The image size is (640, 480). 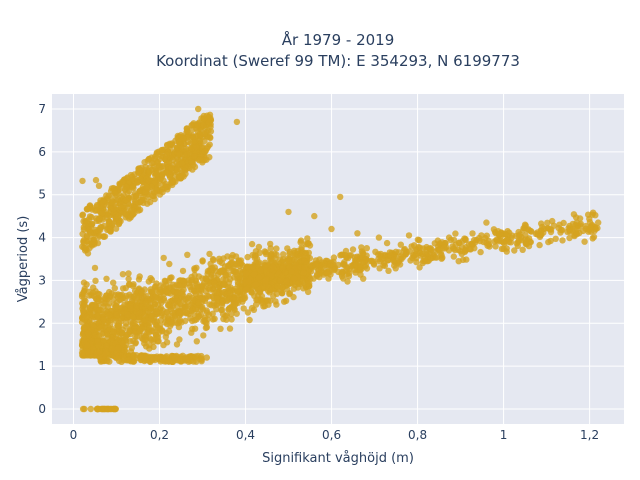 What do you see at coordinates (42, 109) in the screenshot?
I see `y-tick-label: 7` at bounding box center [42, 109].